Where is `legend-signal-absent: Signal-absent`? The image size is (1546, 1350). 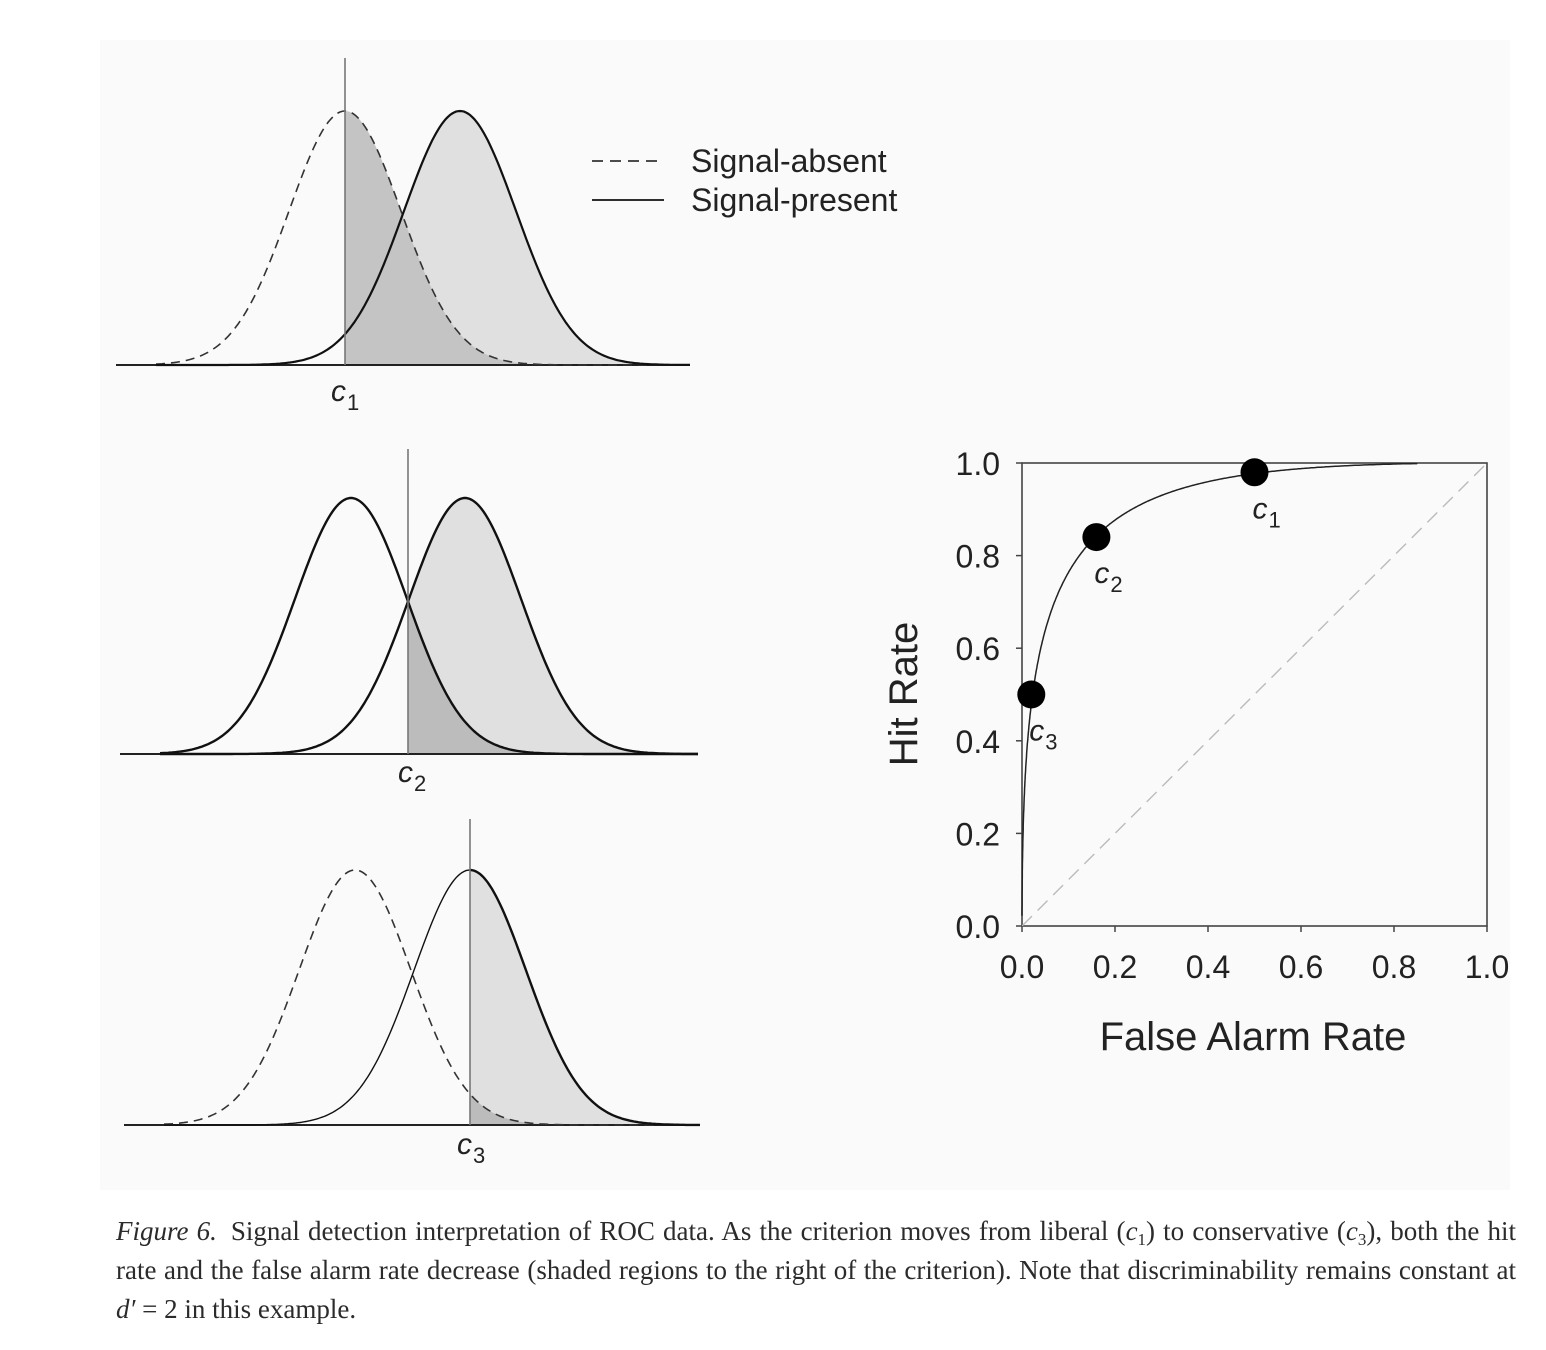 legend-signal-absent: Signal-absent is located at coordinates (789, 161).